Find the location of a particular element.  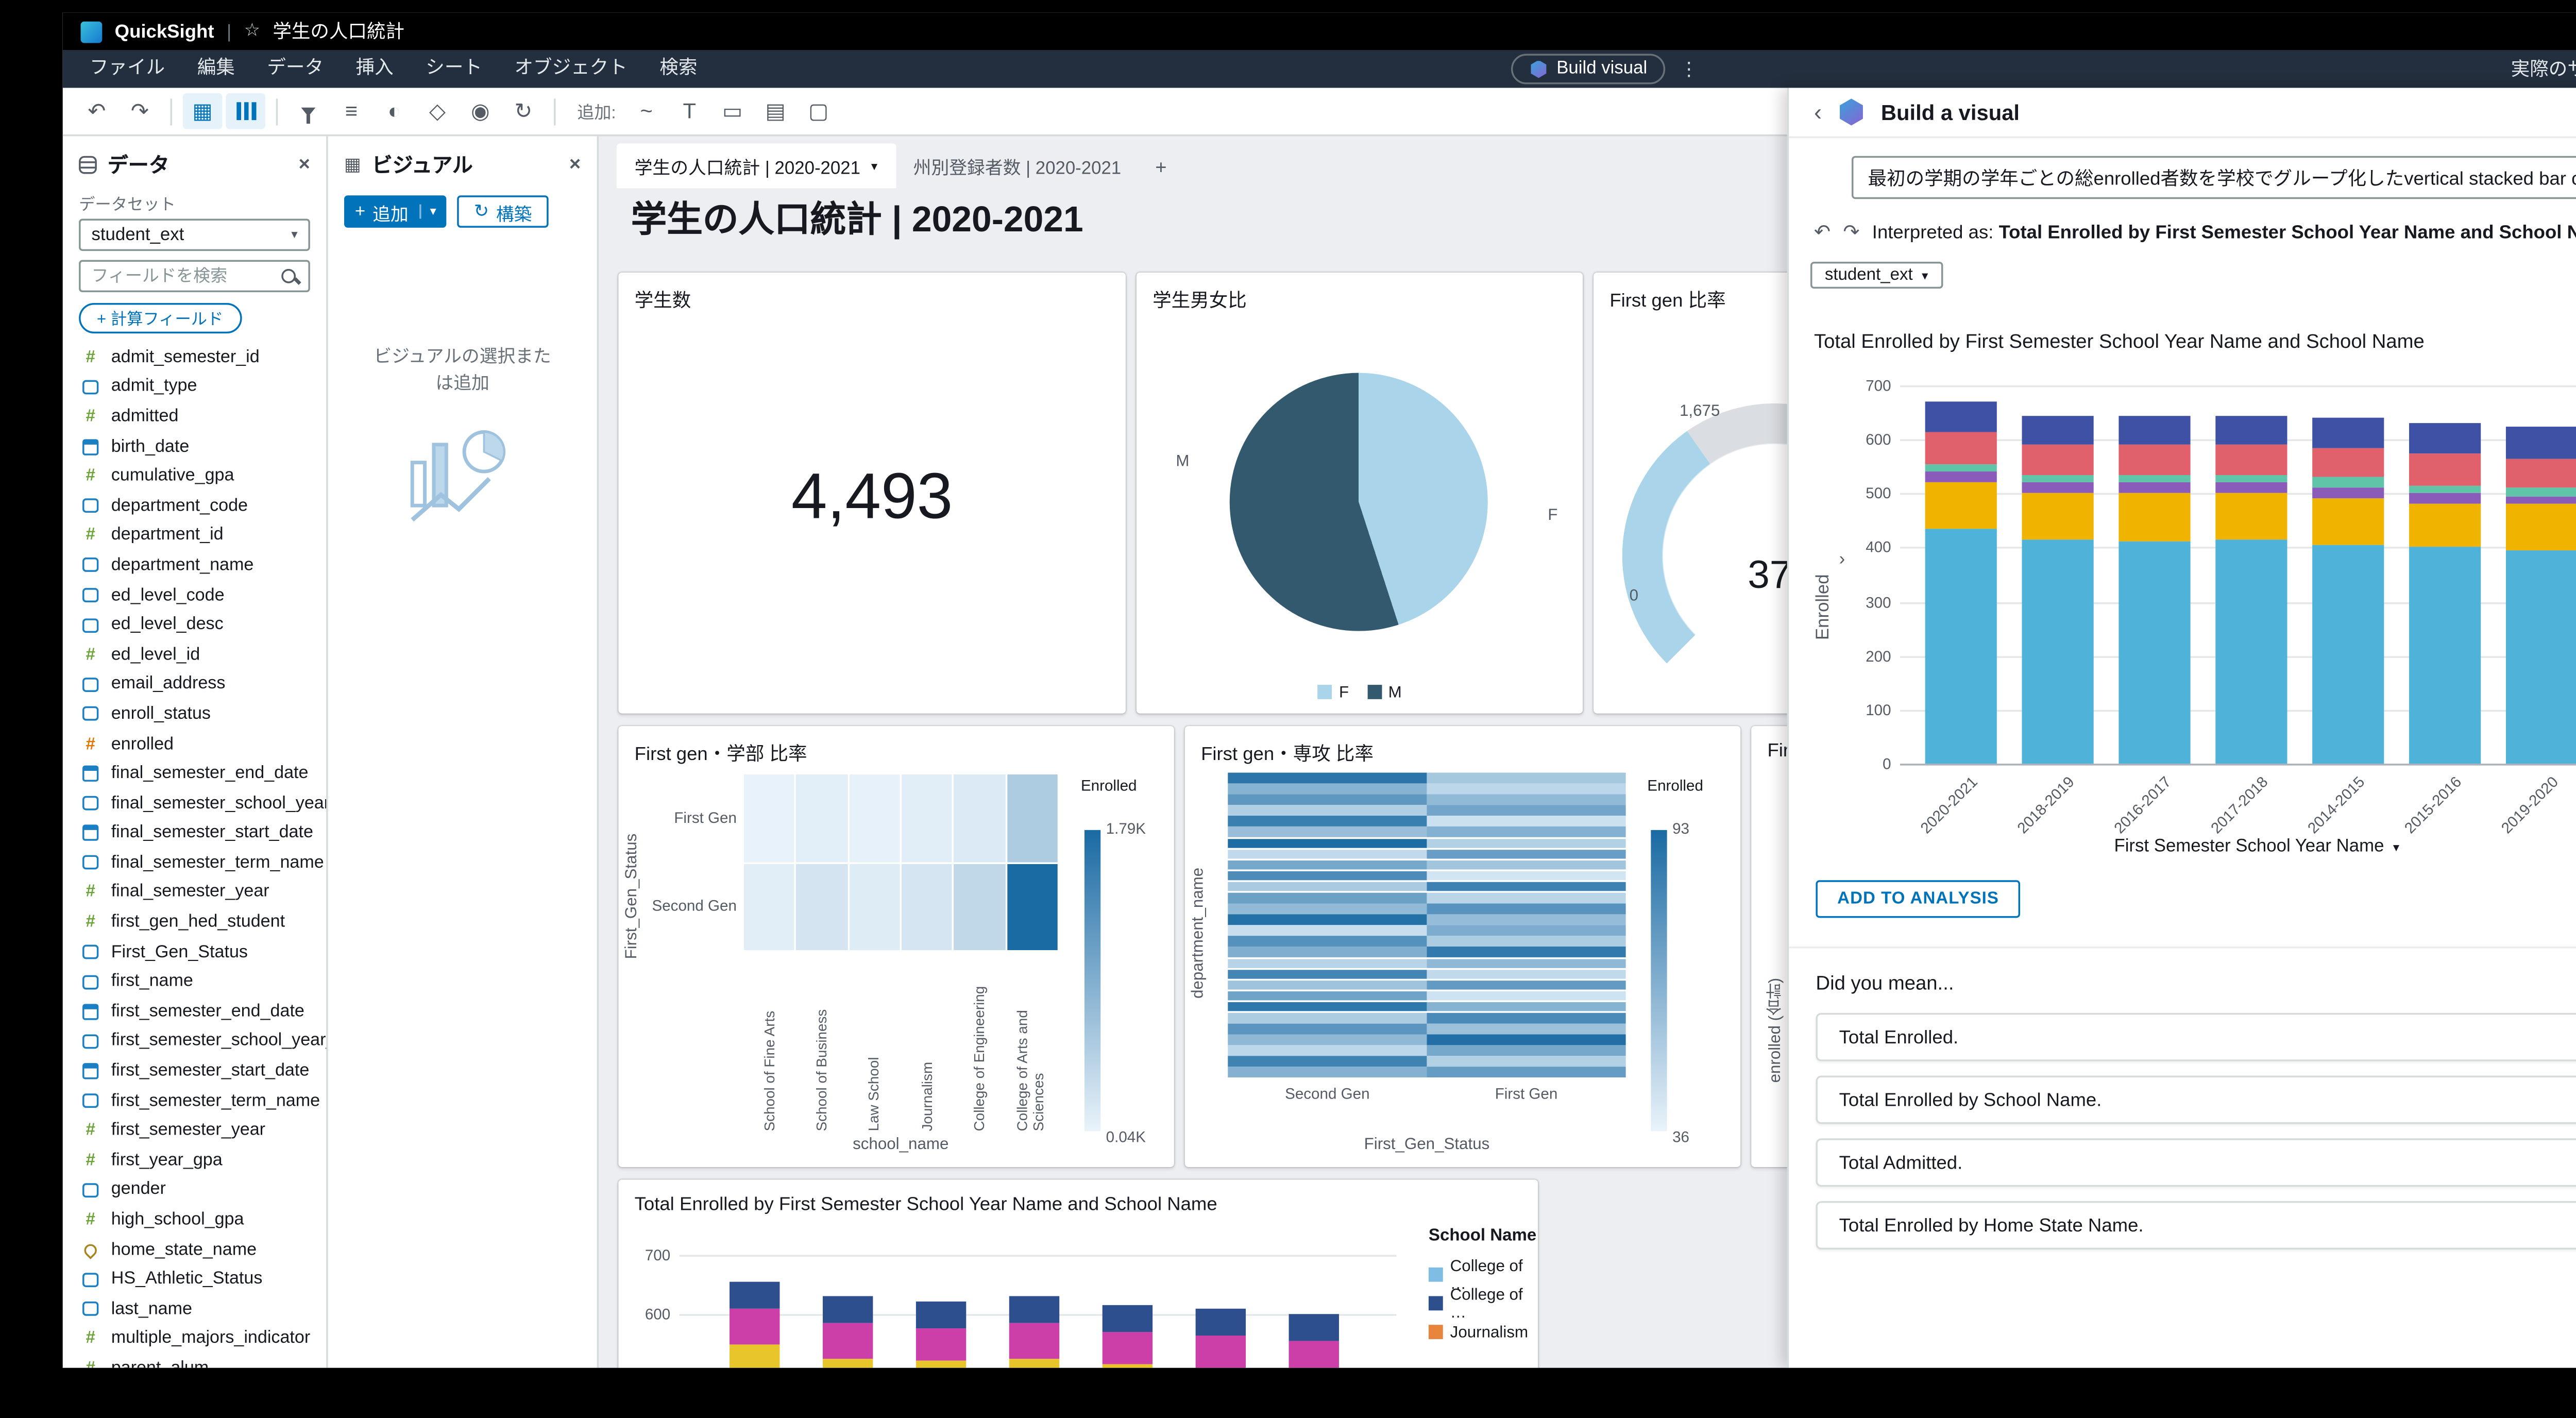

field-item: # first_year_gpa is located at coordinates (194, 1160).